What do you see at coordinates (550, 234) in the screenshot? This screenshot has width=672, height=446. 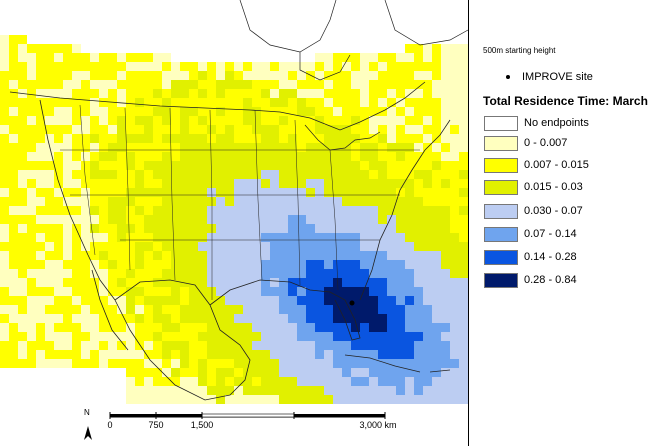 I see `legend-class-label: 0.07 - 0.14` at bounding box center [550, 234].